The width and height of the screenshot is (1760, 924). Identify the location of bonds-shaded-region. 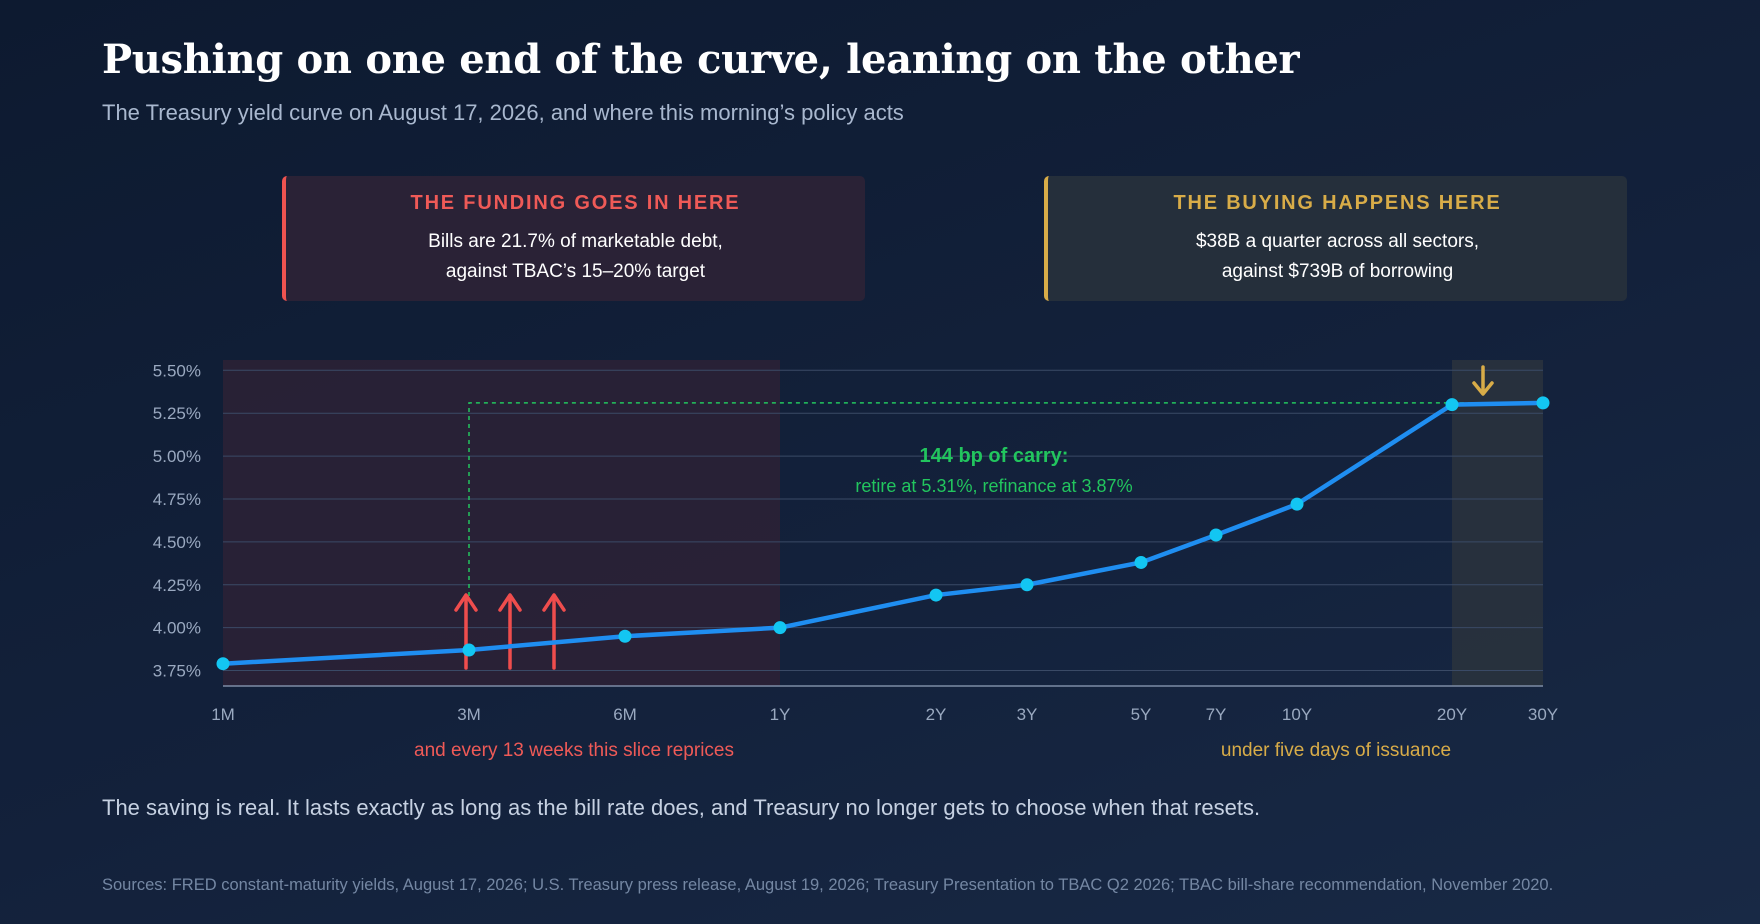
(1497, 523).